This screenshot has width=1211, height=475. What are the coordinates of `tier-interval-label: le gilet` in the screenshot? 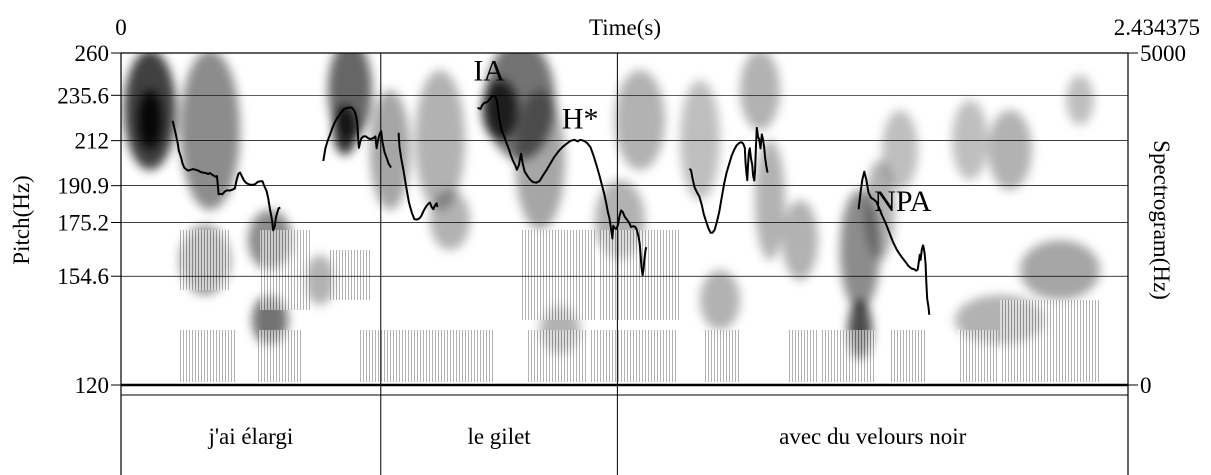 It's located at (499, 436).